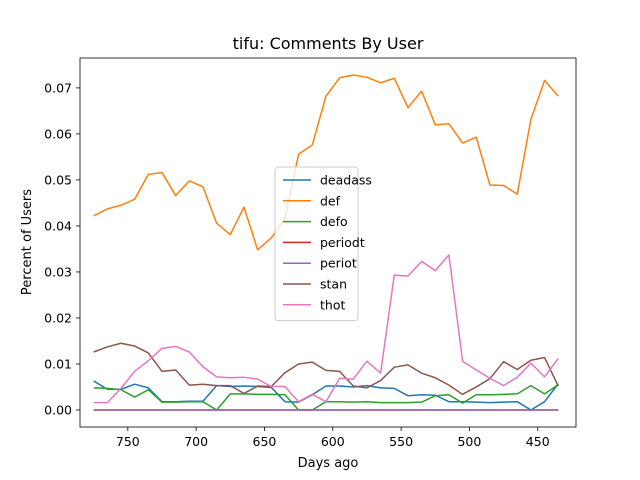  What do you see at coordinates (538, 441) in the screenshot?
I see `x-tick-label: 450` at bounding box center [538, 441].